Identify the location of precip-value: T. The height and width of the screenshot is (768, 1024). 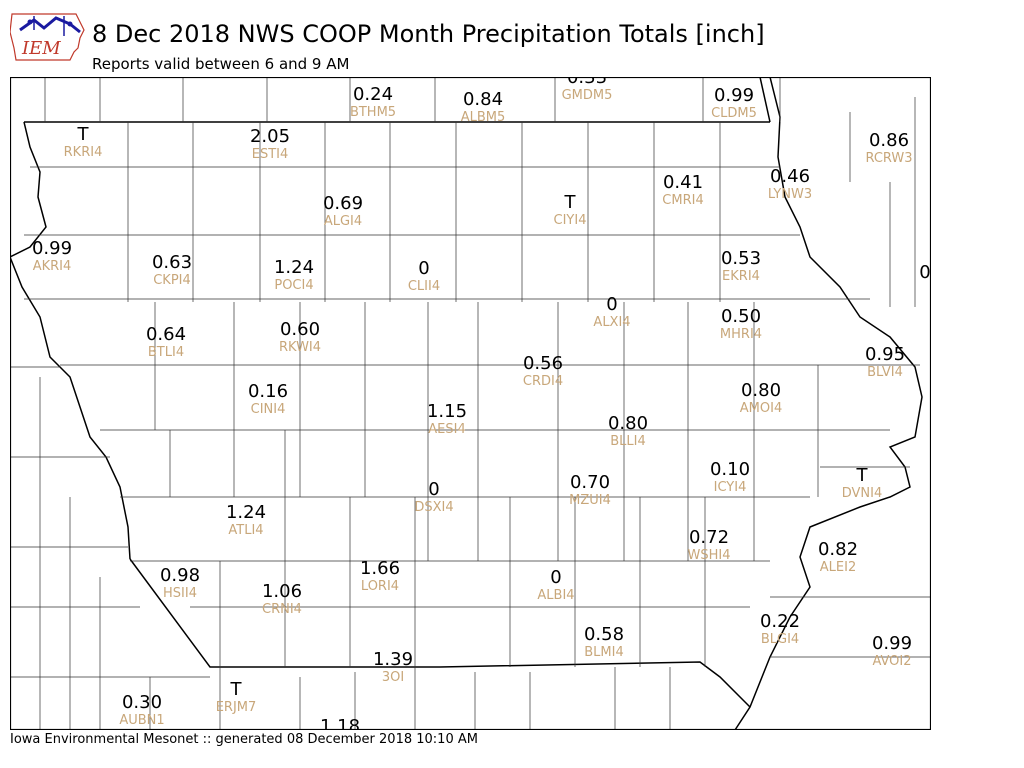
(862, 475).